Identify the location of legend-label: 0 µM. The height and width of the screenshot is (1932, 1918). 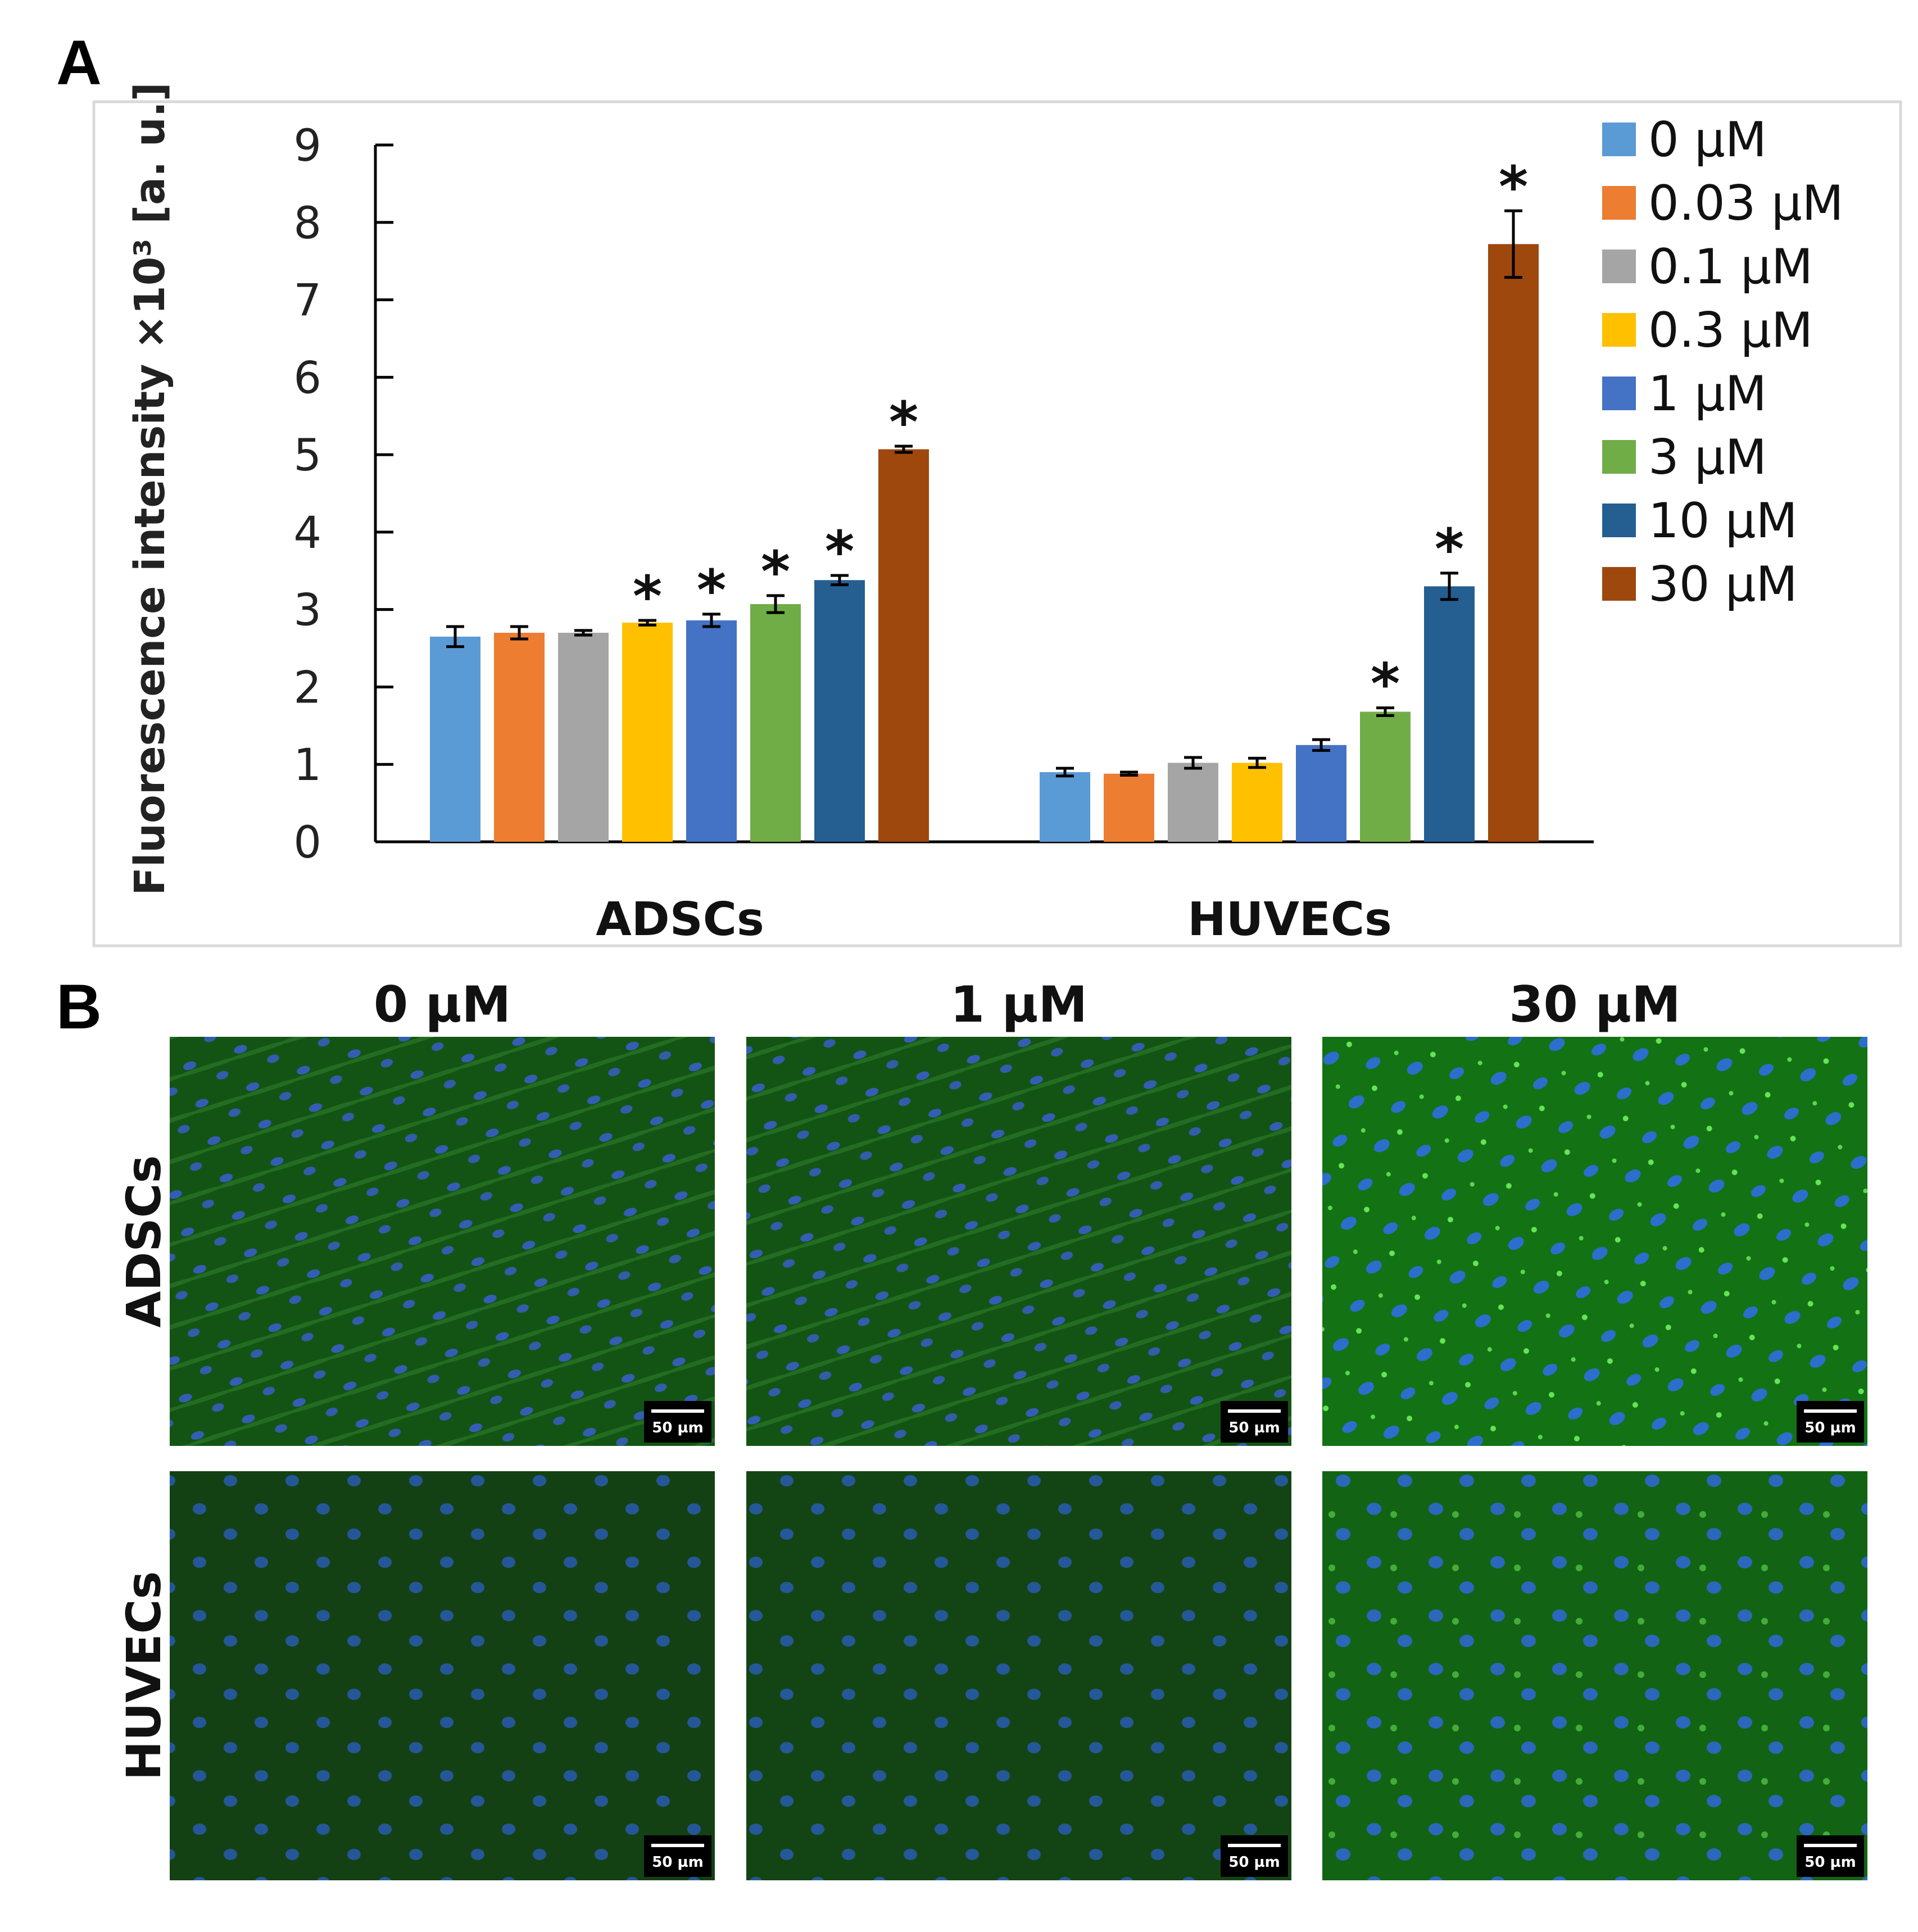
(1707, 140).